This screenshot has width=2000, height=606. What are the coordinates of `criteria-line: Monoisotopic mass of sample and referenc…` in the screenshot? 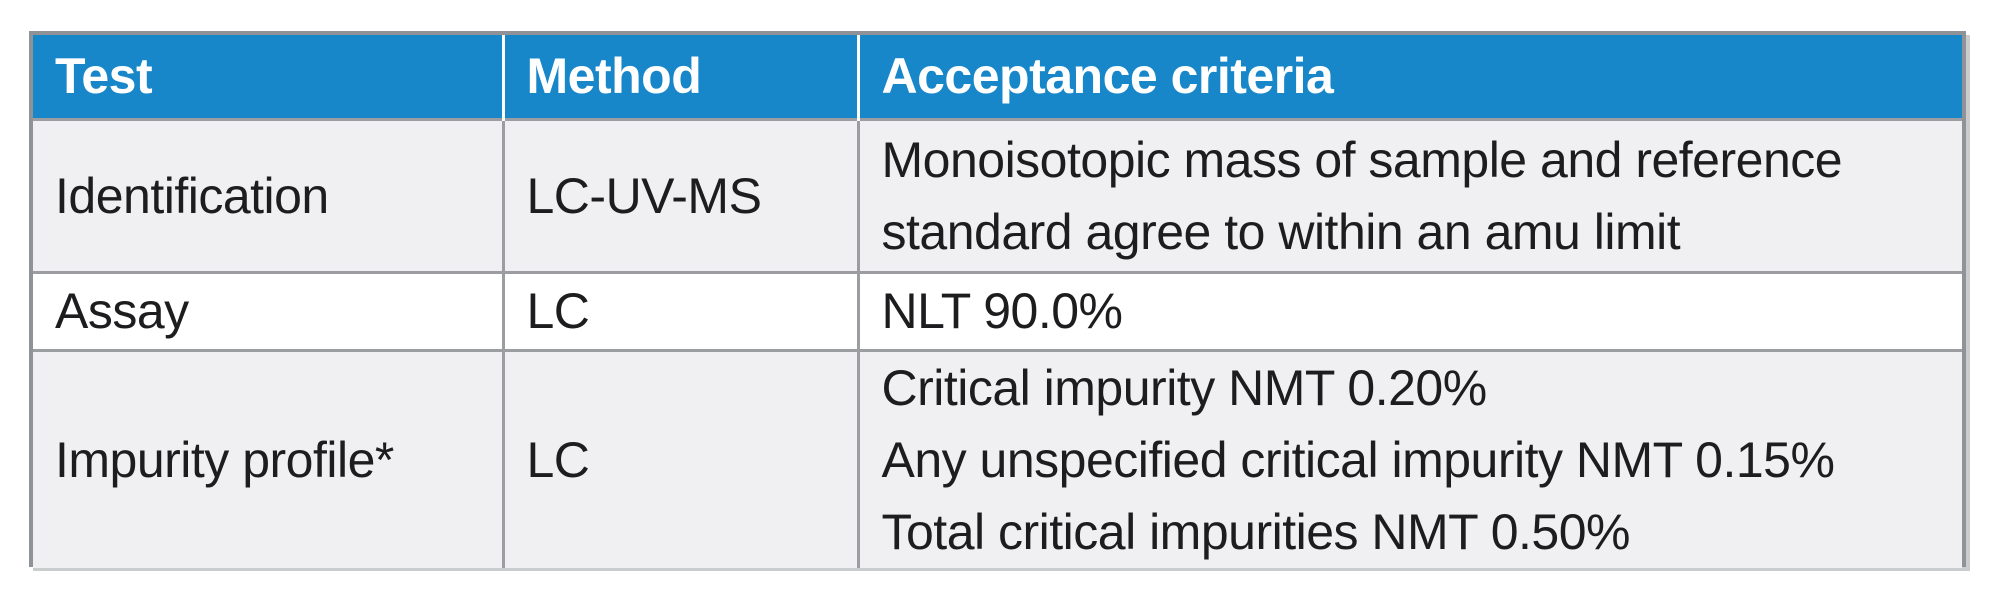 It's located at (1362, 159).